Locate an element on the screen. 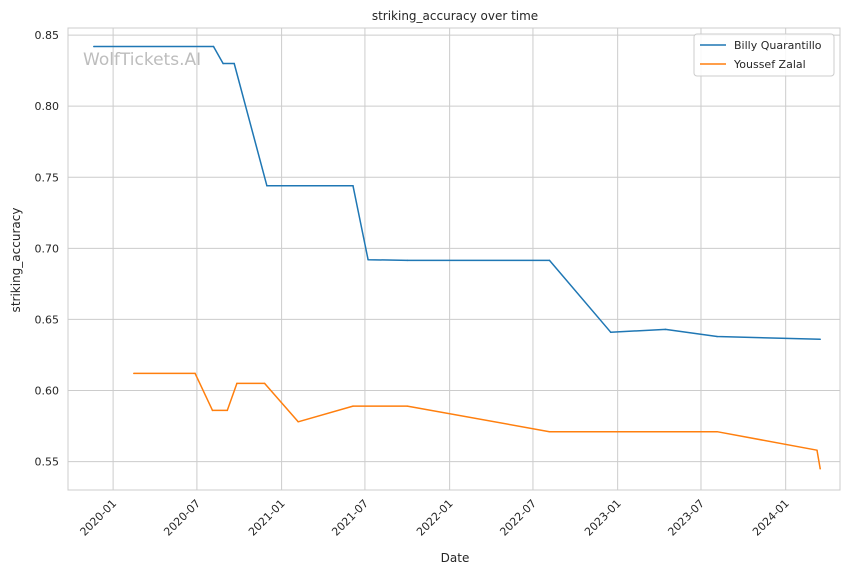  x-tick-label: 2021-07 is located at coordinates (350, 518).